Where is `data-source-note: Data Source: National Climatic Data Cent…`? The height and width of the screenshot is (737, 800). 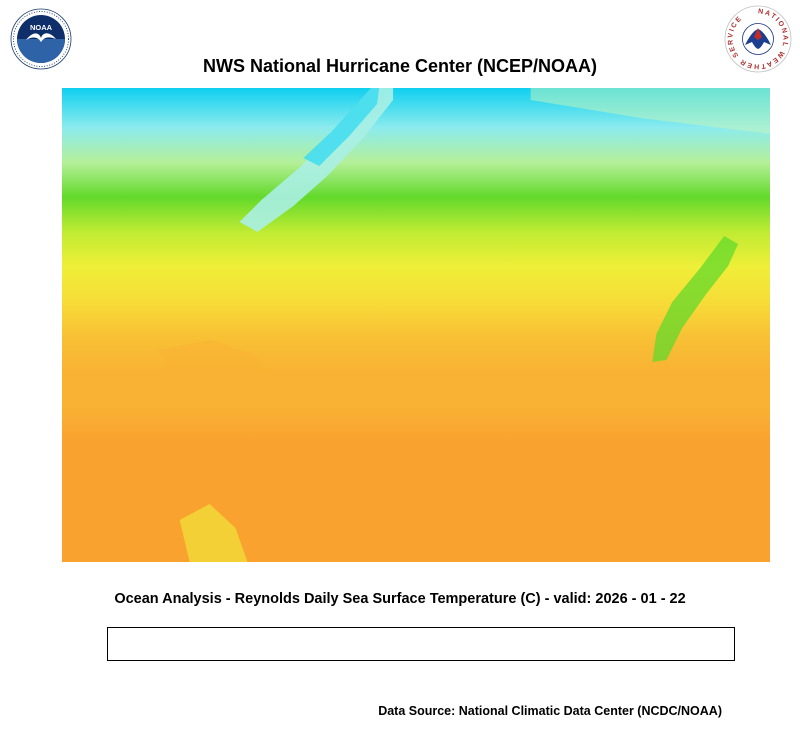
data-source-note: Data Source: National Climatic Data Cent… is located at coordinates (550, 711).